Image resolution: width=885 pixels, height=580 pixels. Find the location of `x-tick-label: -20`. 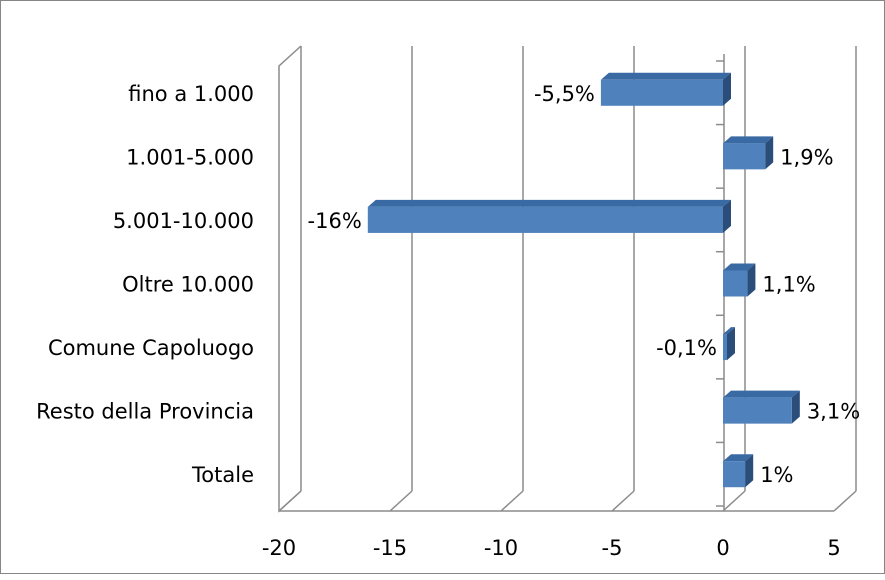

x-tick-label: -20 is located at coordinates (279, 548).